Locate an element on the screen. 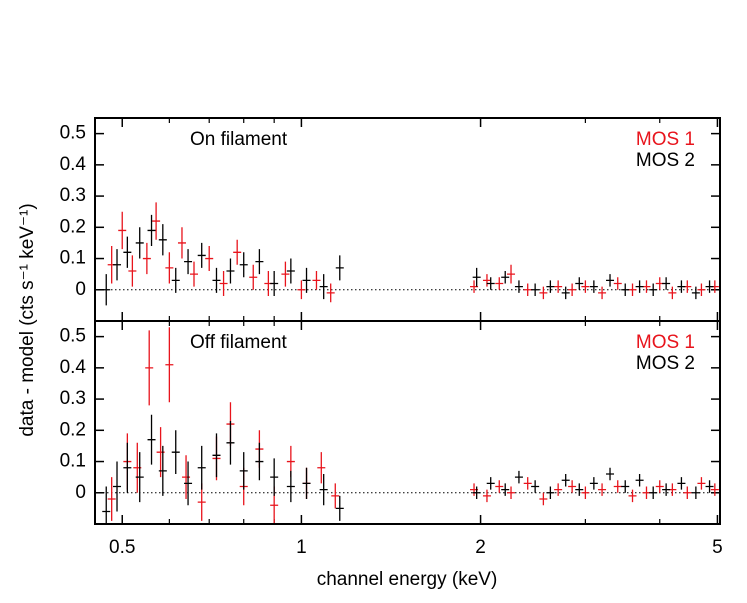 The image size is (747, 603). annotation: Off filament is located at coordinates (239, 342).